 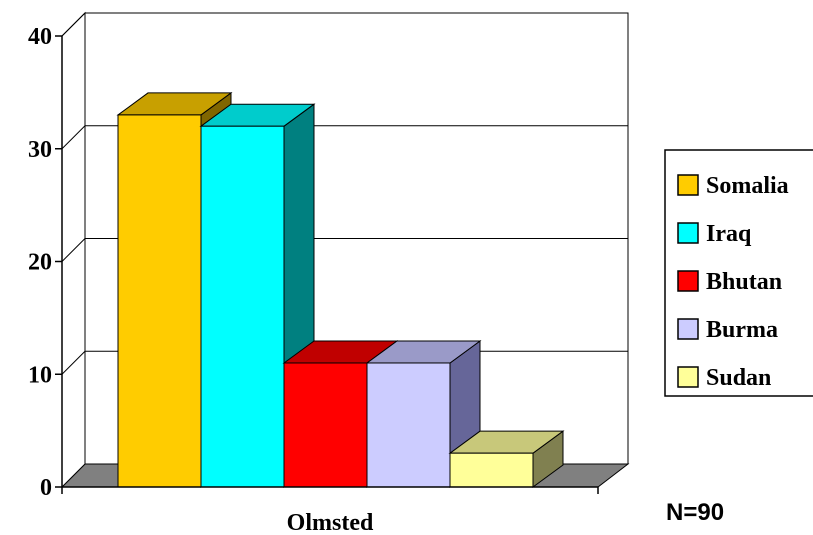 I want to click on x-axis: Olmsted, so click(x=330, y=510).